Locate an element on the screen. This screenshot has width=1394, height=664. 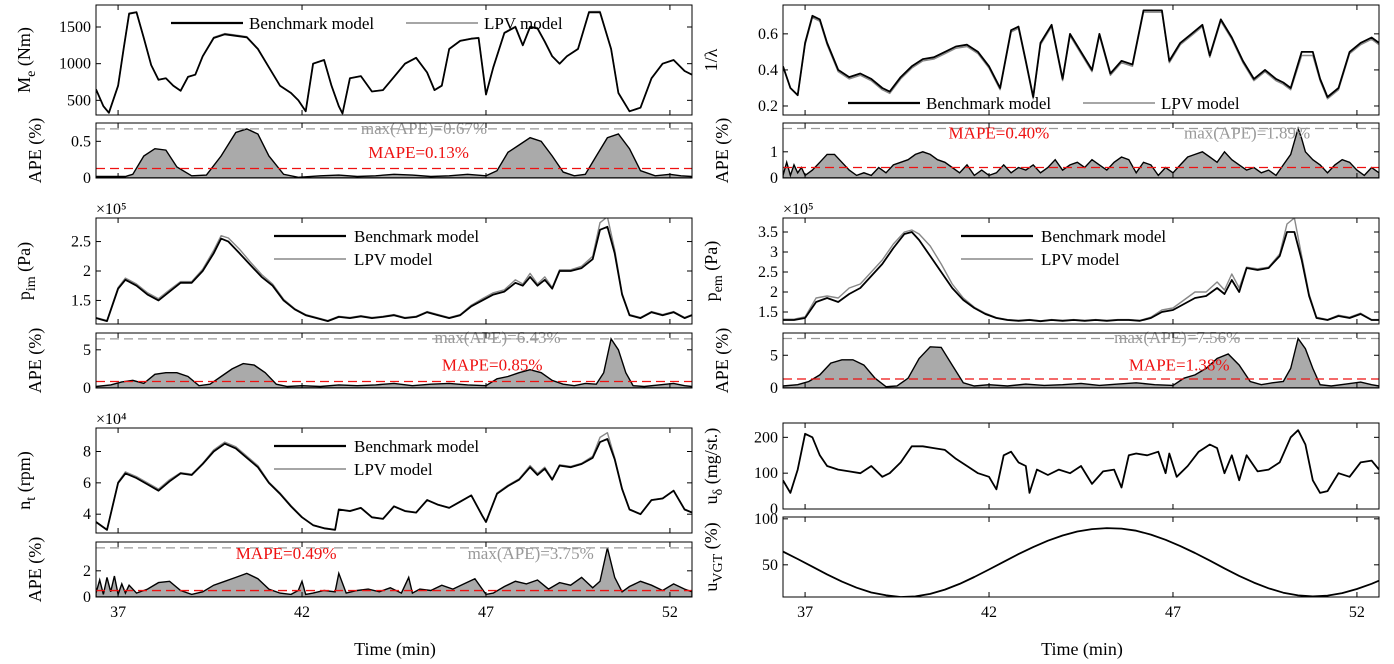
panel-pem_ape: max(APE)=7.56% MAPE=1.38% 0 5 APE (%) is located at coordinates (1046, 362).